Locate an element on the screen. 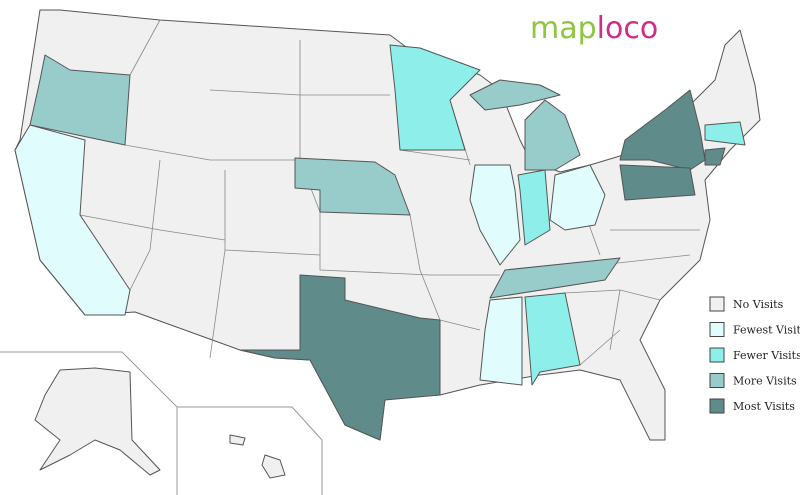 The height and width of the screenshot is (495, 800). legend-label: No Visits is located at coordinates (758, 304).